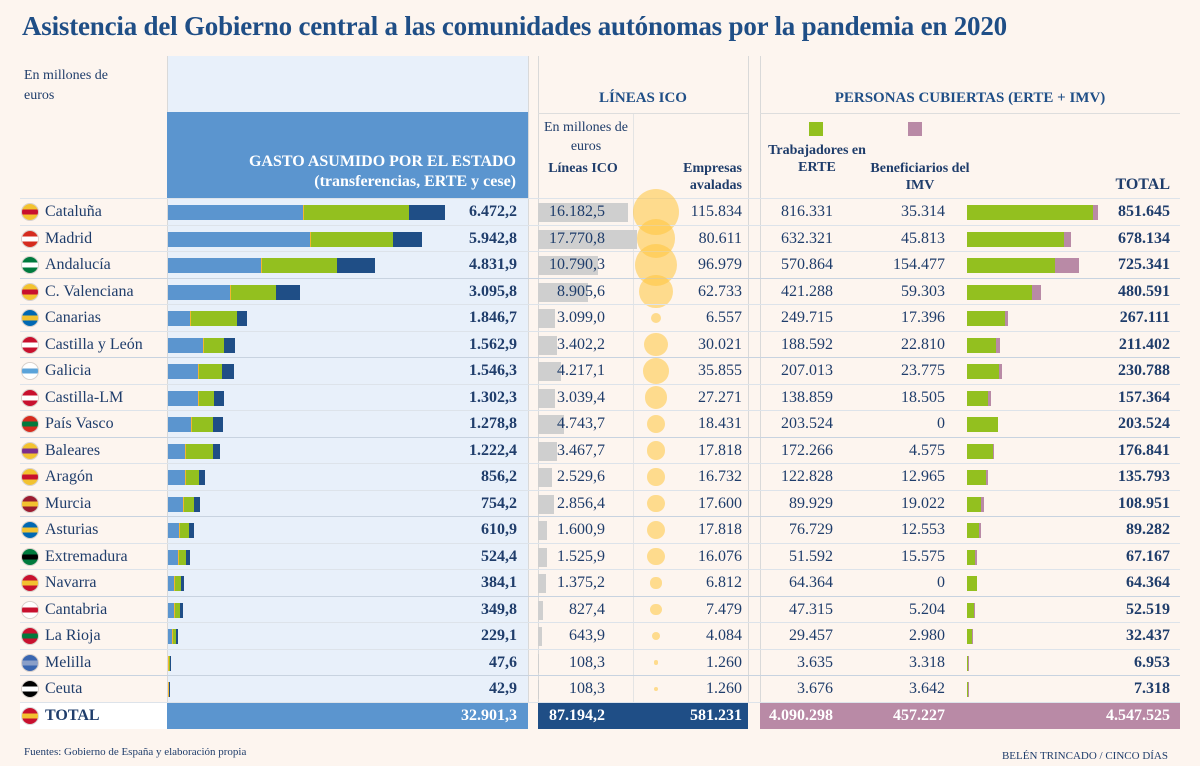 This screenshot has height=766, width=1200. I want to click on imv-value: 457.227, so click(919, 715).